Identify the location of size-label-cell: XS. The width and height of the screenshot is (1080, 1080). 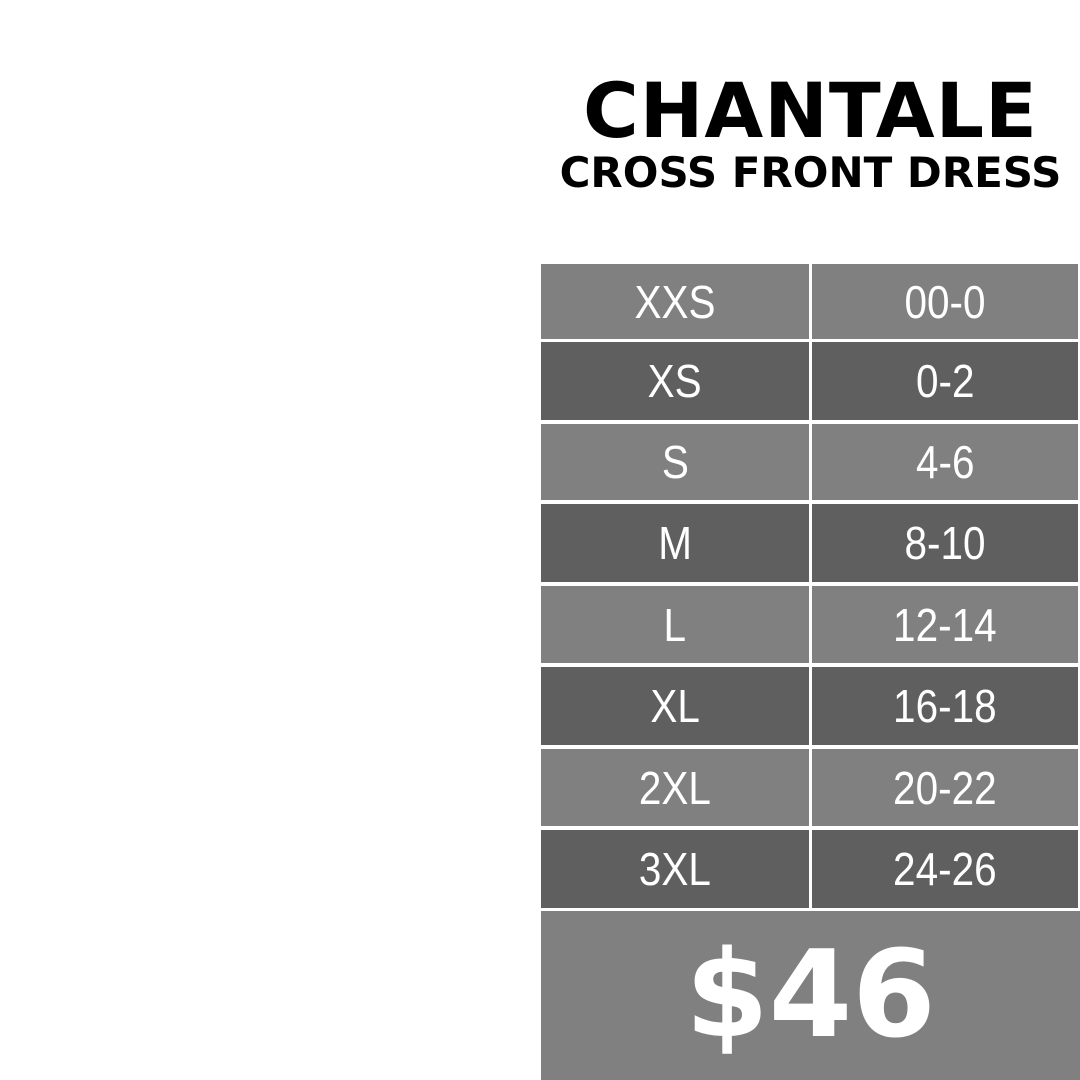
(675, 381).